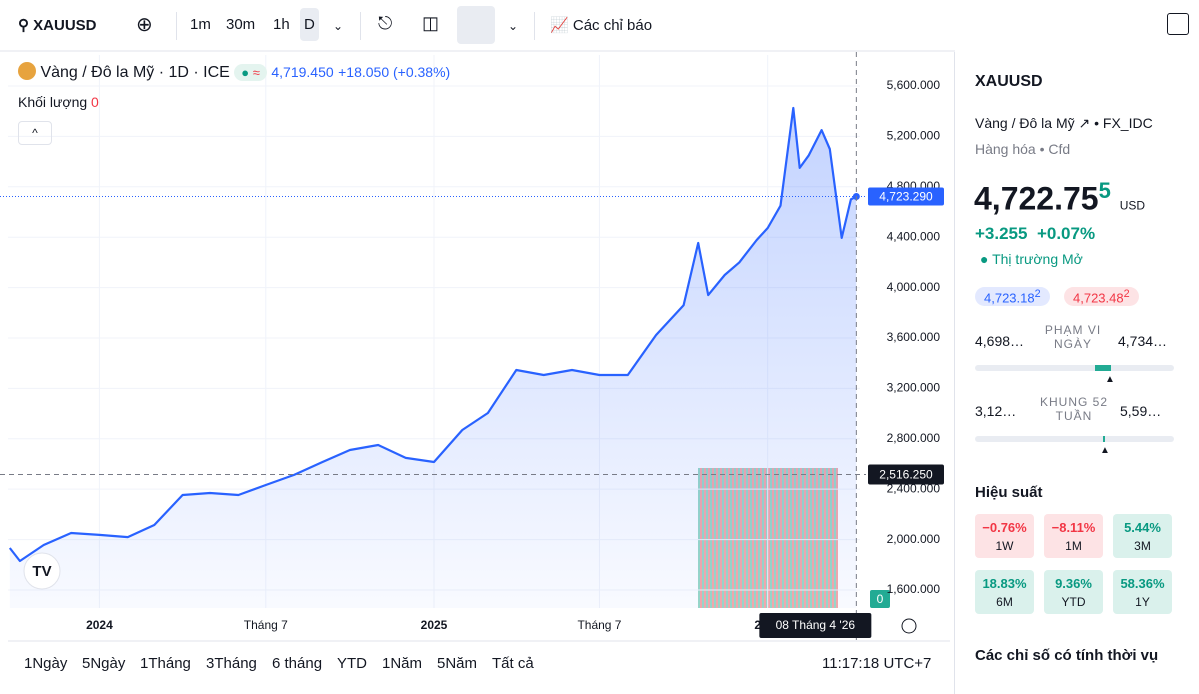 Image resolution: width=1199 pixels, height=694 pixels. I want to click on sidebar-border, so click(954, 373).